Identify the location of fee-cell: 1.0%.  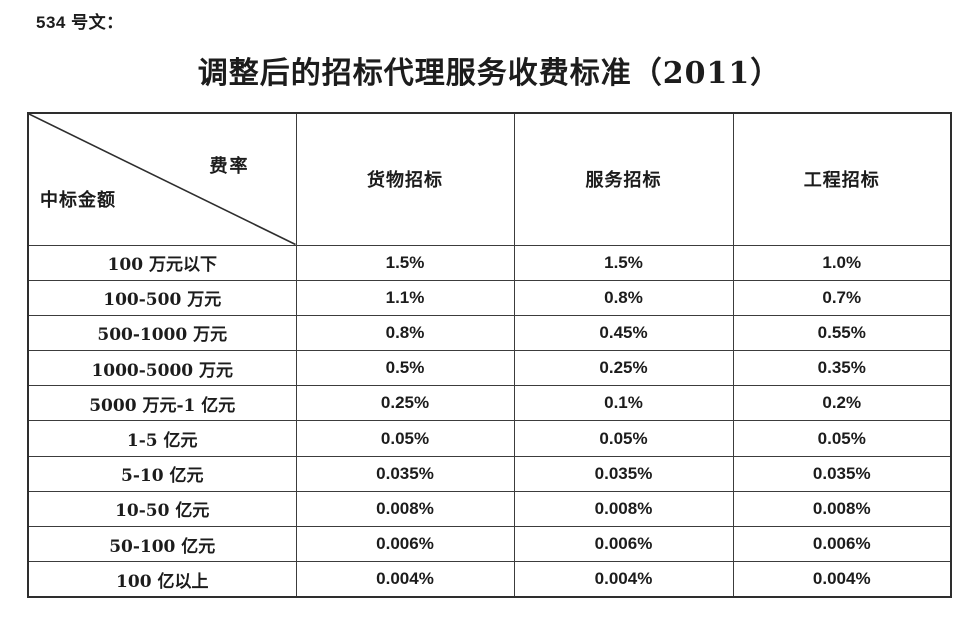
(842, 262).